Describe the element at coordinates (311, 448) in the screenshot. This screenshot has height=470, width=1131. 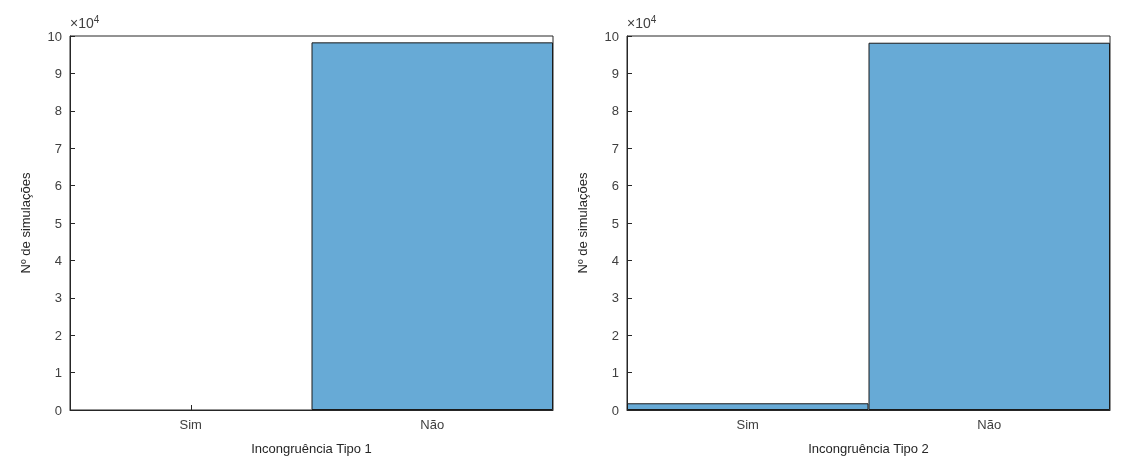
I see `x-axis-title: Incongruência Tipo 1` at that location.